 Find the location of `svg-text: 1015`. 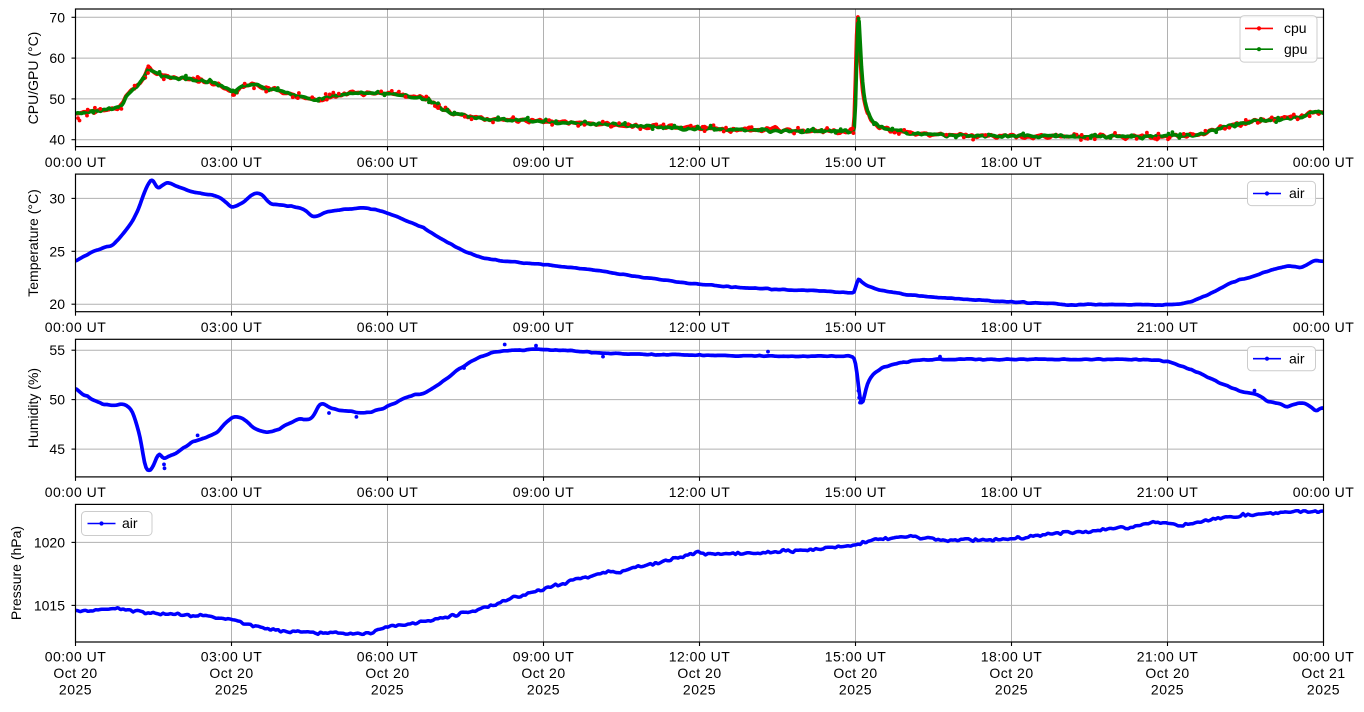

svg-text: 1015 is located at coordinates (49, 605).